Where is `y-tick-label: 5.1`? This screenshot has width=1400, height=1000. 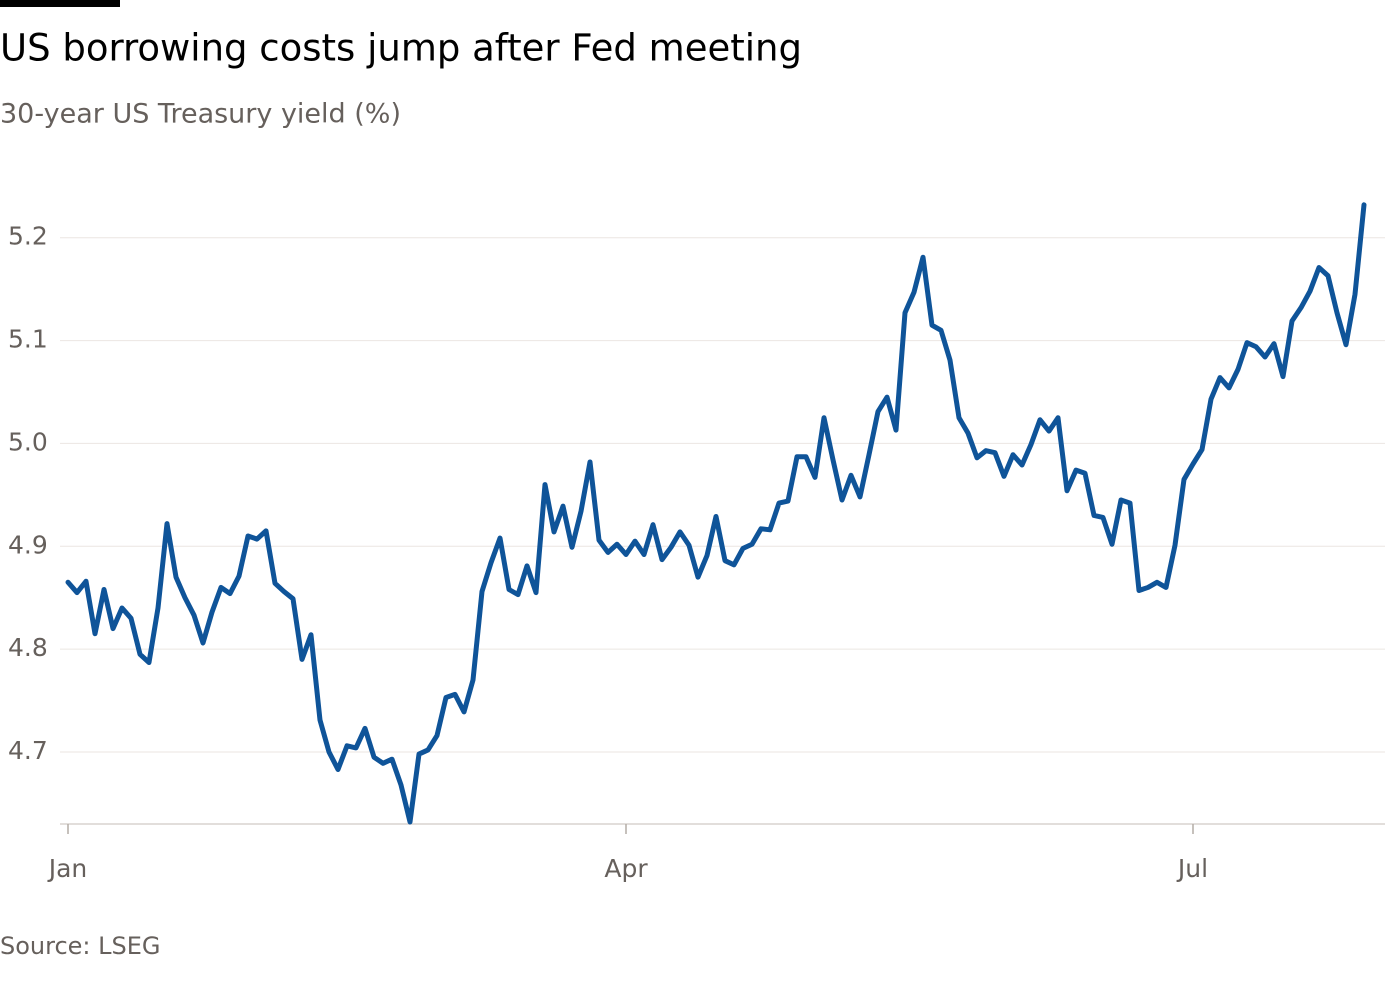 y-tick-label: 5.1 is located at coordinates (28, 339).